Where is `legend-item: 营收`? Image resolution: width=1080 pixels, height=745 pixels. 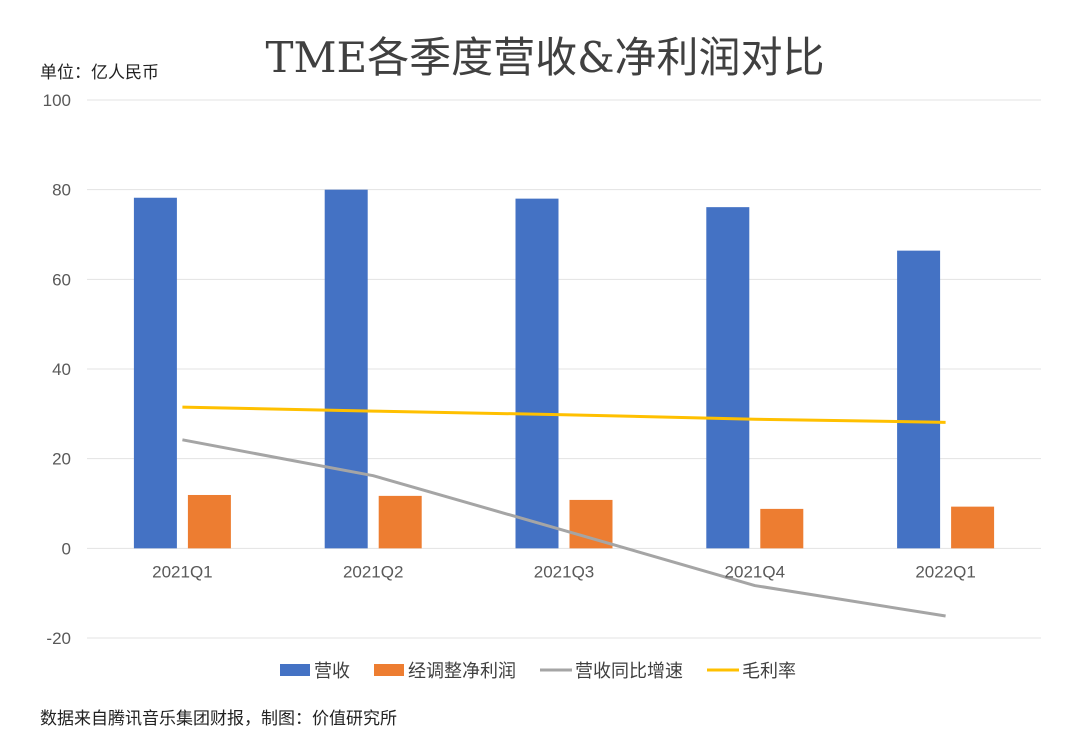 legend-item: 营收 is located at coordinates (315, 671).